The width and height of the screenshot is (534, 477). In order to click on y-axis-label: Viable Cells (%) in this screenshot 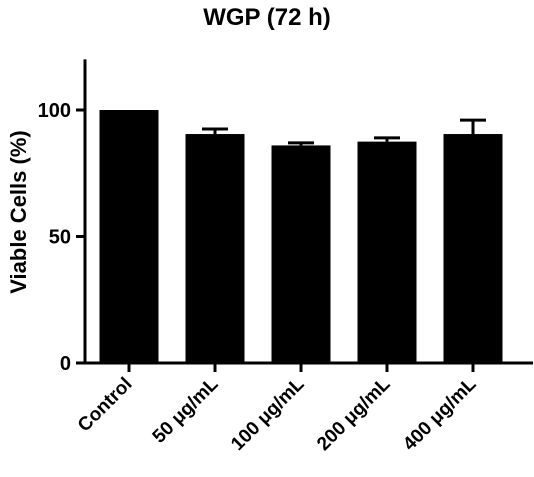, I will do `click(18, 211)`.